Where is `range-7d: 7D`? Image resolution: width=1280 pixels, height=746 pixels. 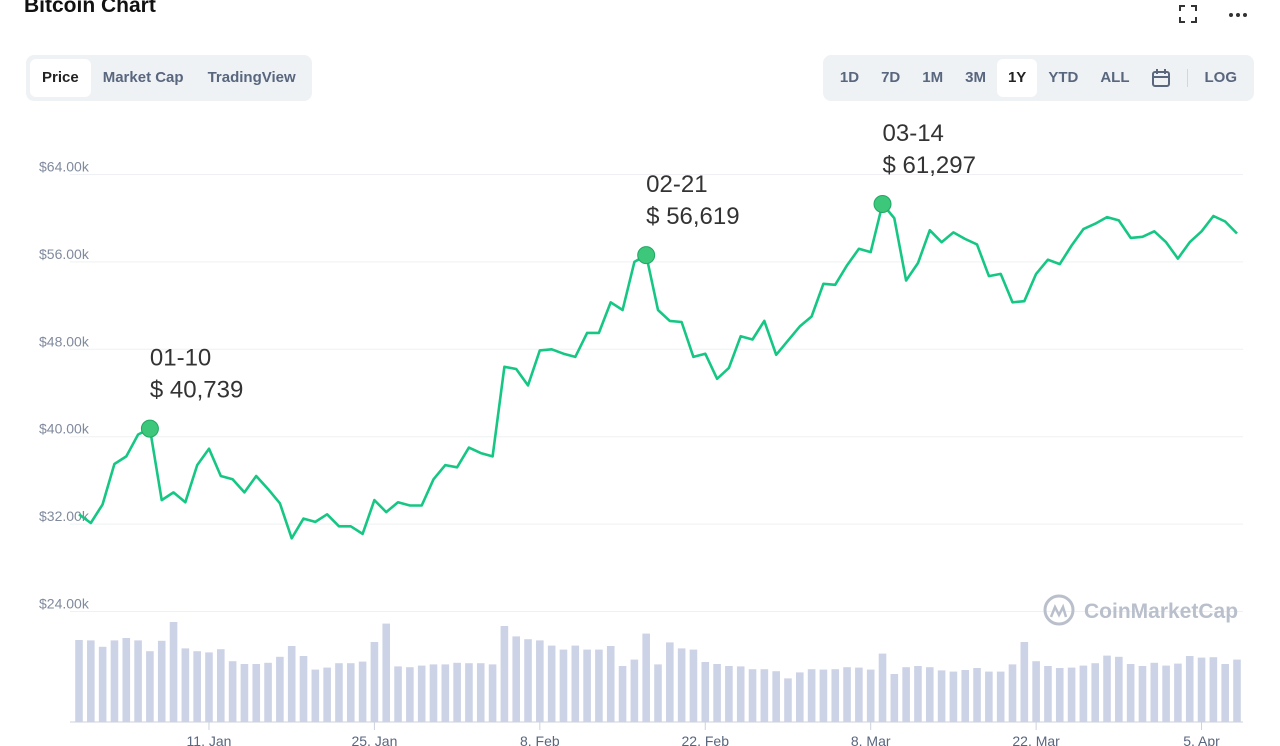 range-7d: 7D is located at coordinates (891, 77).